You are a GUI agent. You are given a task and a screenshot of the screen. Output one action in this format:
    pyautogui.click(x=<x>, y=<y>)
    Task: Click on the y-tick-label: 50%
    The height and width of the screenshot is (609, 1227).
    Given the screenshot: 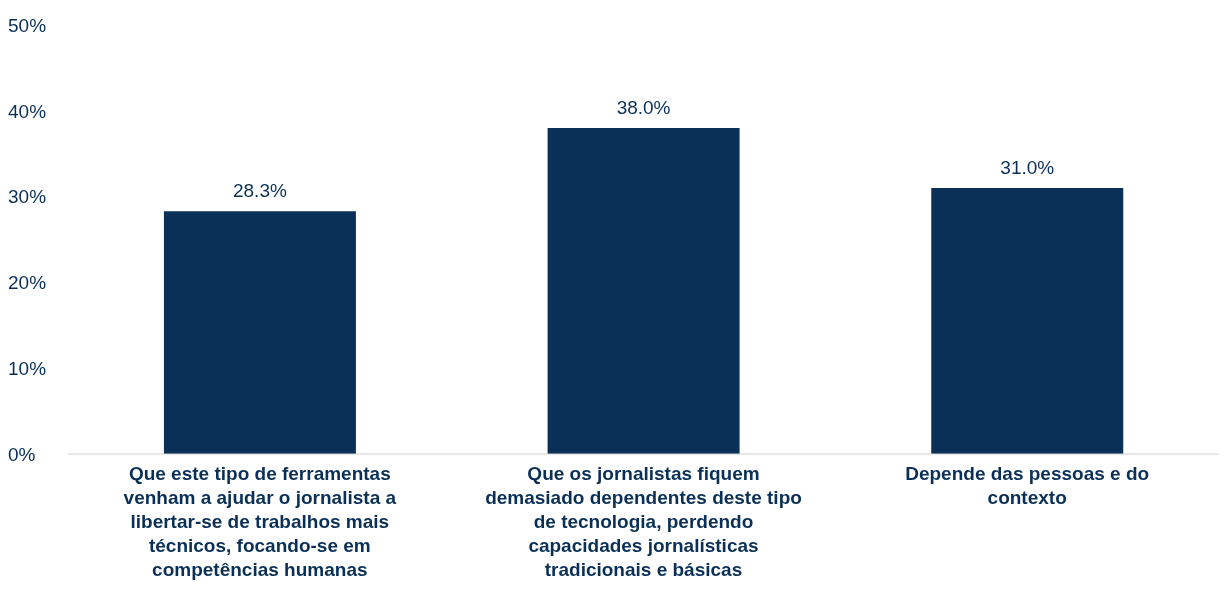 What is the action you would take?
    pyautogui.click(x=27, y=25)
    